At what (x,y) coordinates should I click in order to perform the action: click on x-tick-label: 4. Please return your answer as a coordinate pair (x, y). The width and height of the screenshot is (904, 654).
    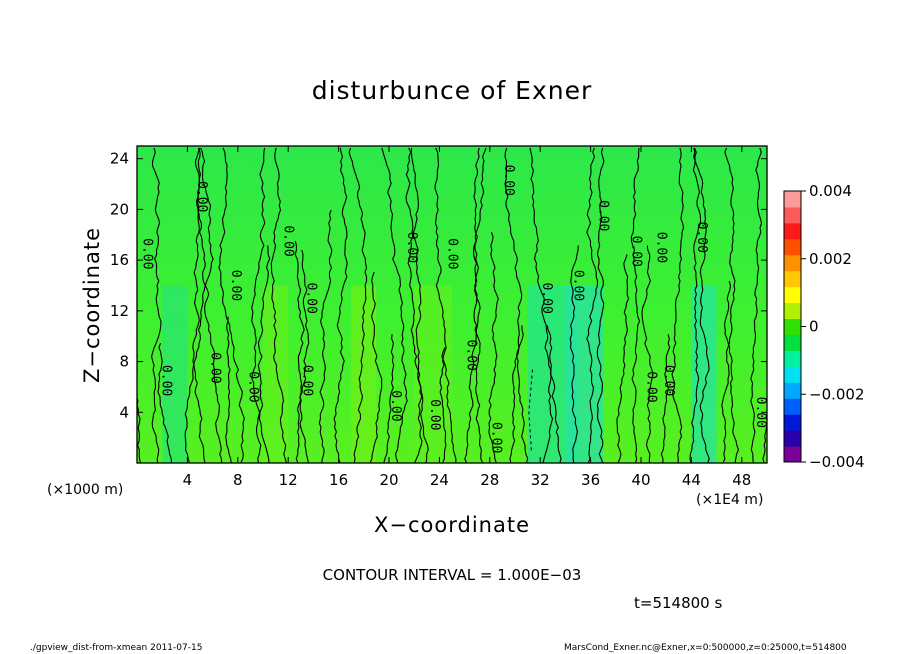
    Looking at the image, I should click on (188, 480).